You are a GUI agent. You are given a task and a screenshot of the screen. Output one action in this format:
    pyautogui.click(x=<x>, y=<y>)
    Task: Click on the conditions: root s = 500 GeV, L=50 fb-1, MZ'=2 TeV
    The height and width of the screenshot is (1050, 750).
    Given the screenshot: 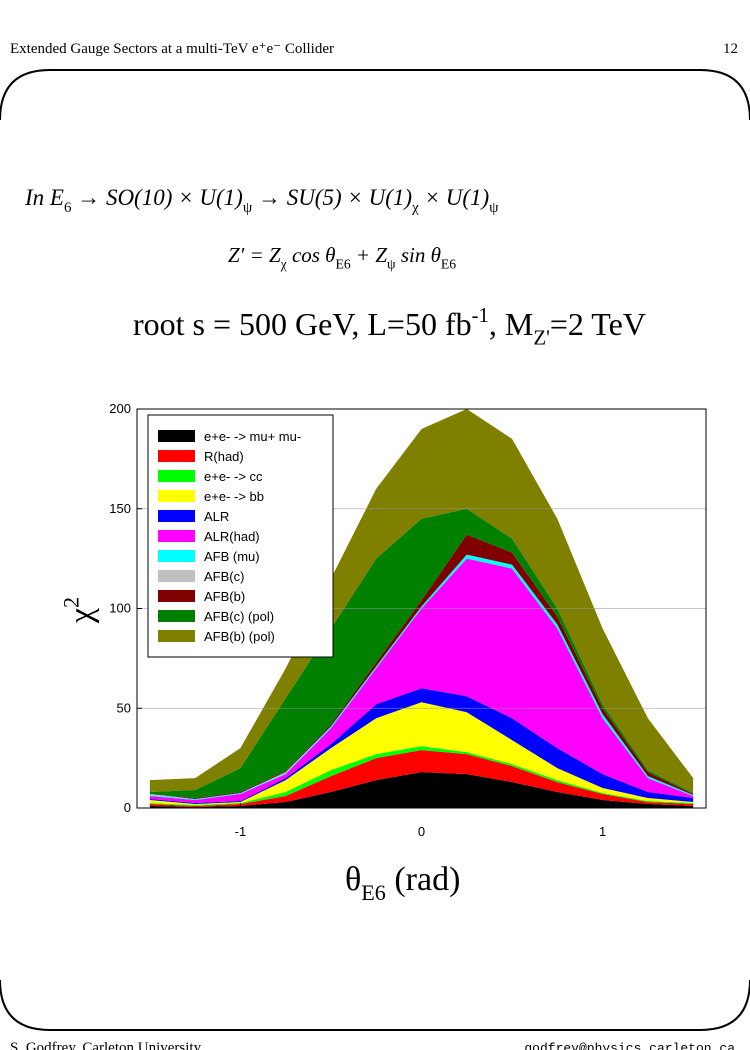 What is the action you would take?
    pyautogui.click(x=389, y=326)
    